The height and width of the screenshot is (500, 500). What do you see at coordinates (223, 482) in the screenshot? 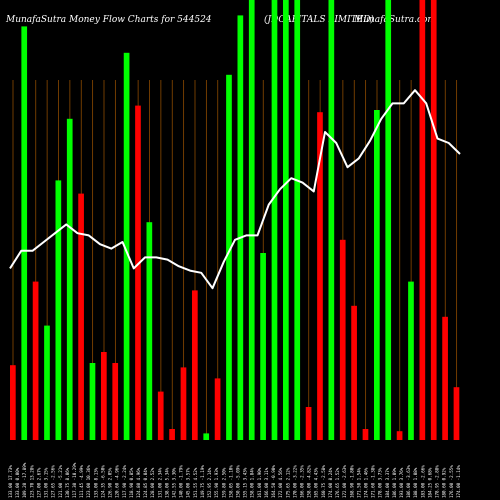
I see `x-tick-label: 159.80 2.50%` at bounding box center [223, 482].